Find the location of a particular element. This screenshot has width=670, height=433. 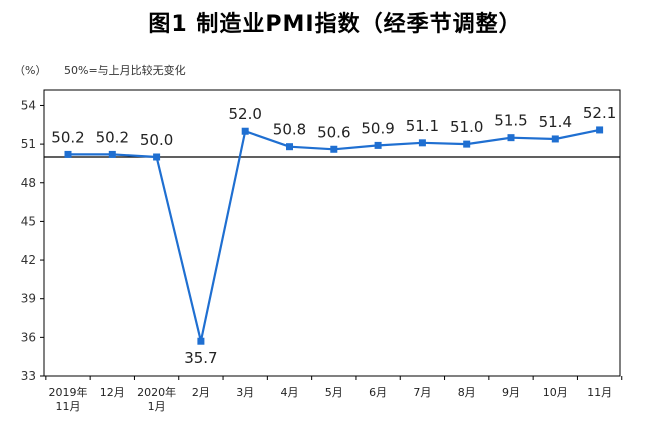

x-tick-label: 2020年 is located at coordinates (156, 392).